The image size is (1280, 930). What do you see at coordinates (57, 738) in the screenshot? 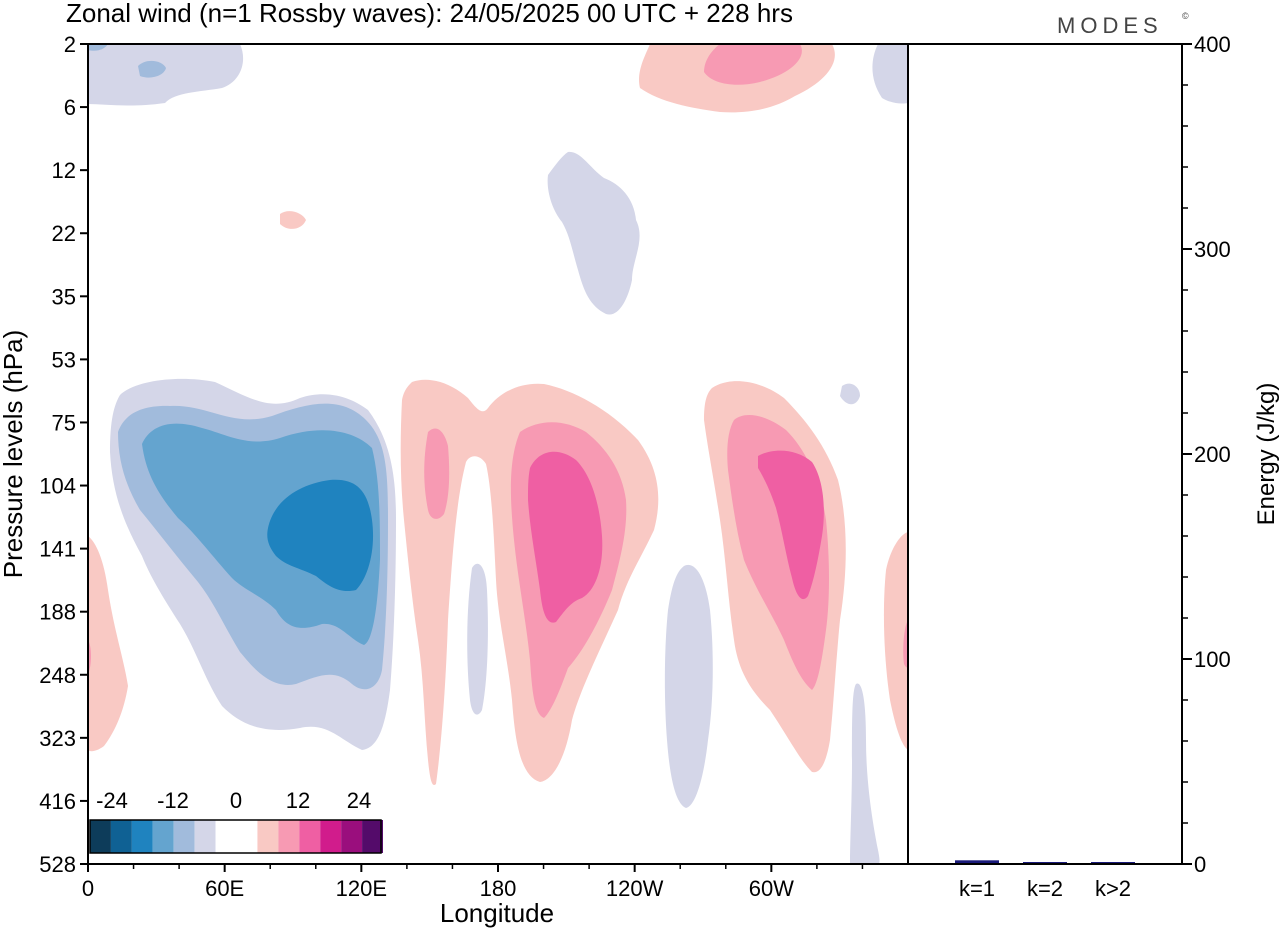
I see `y-tick-label: 323` at bounding box center [57, 738].